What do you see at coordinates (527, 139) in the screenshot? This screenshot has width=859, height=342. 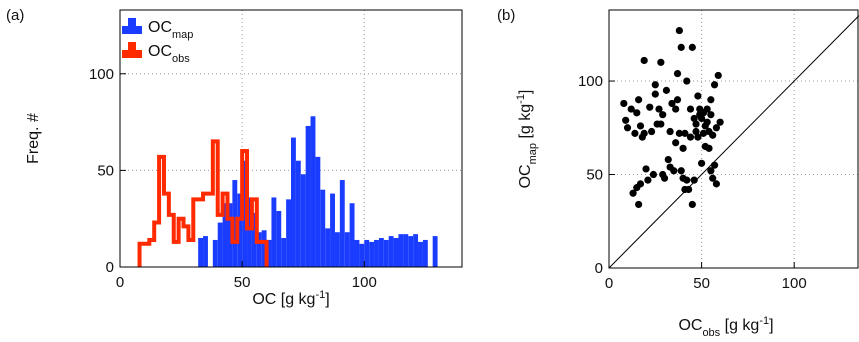 I see `panel-b-y-axis-title: OCmap [g kg-1]` at bounding box center [527, 139].